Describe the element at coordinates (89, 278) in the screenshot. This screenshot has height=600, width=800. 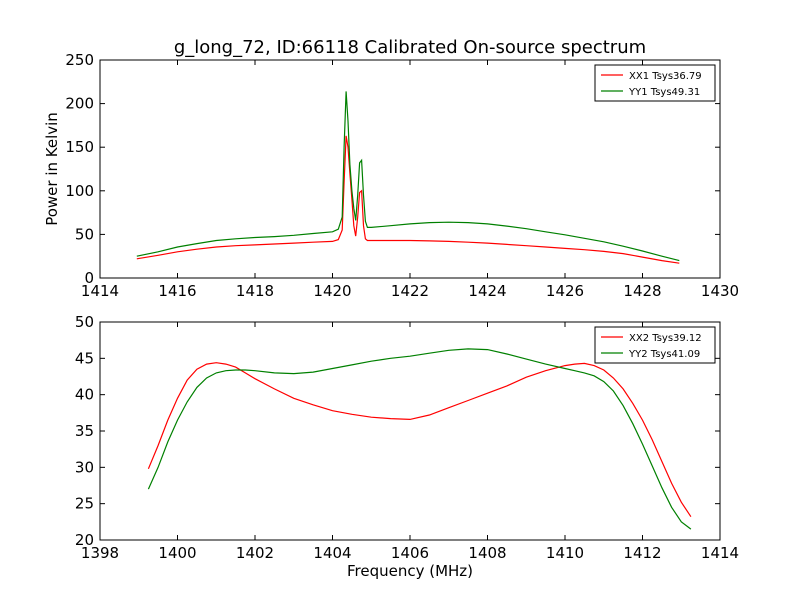
I see `y-tick-label: 0` at that location.